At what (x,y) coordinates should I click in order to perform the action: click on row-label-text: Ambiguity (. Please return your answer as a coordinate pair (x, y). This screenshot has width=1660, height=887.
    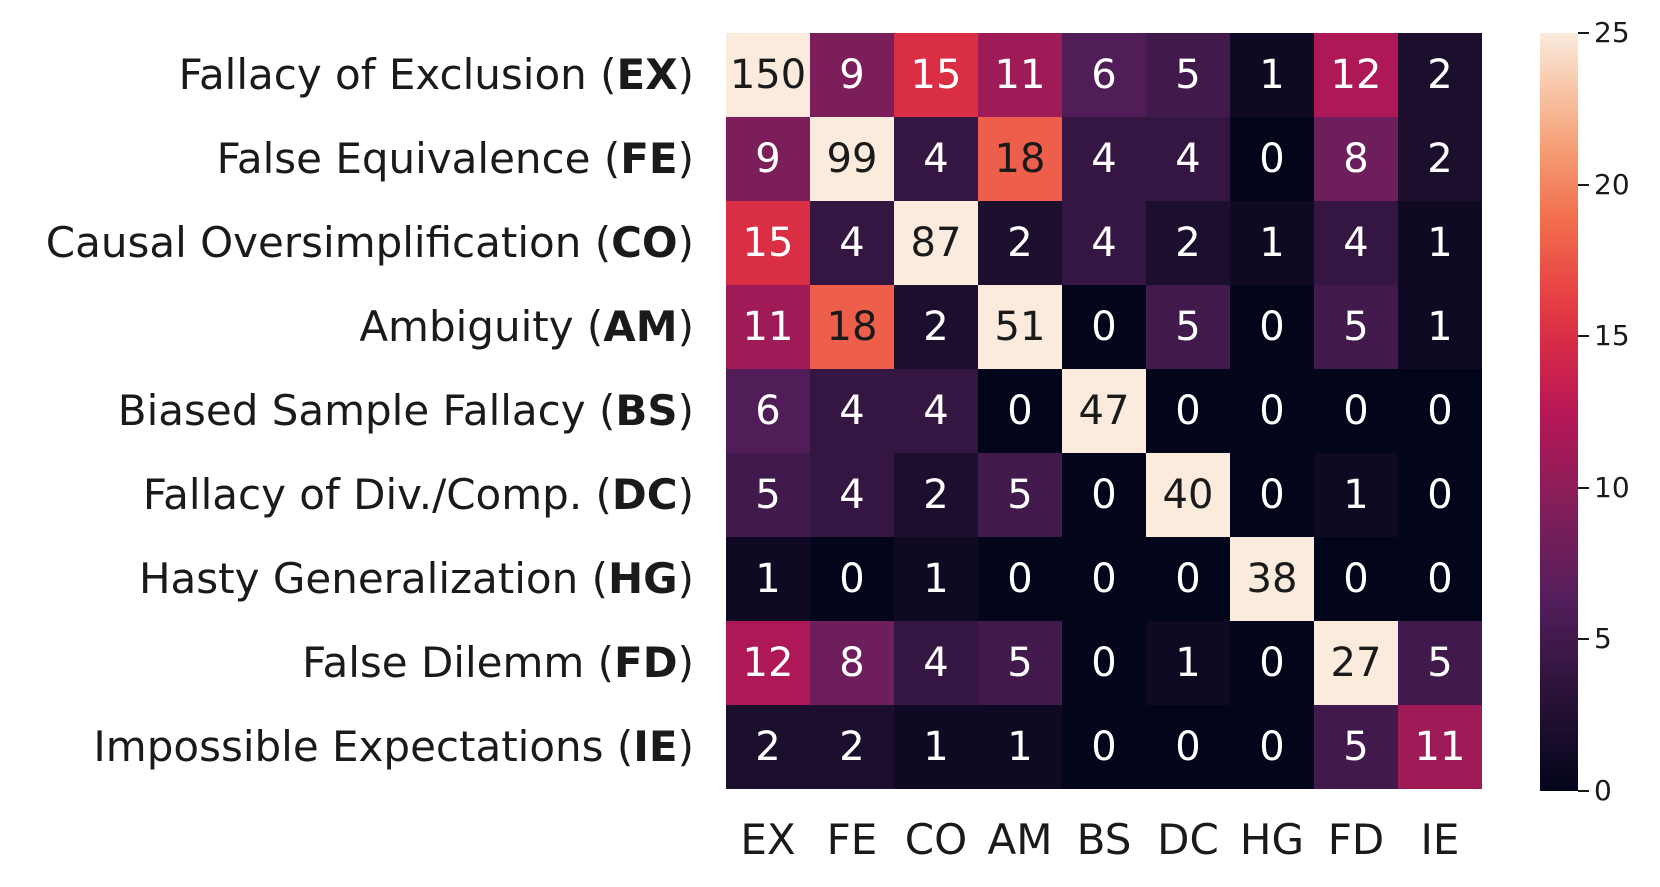
    Looking at the image, I should click on (481, 326).